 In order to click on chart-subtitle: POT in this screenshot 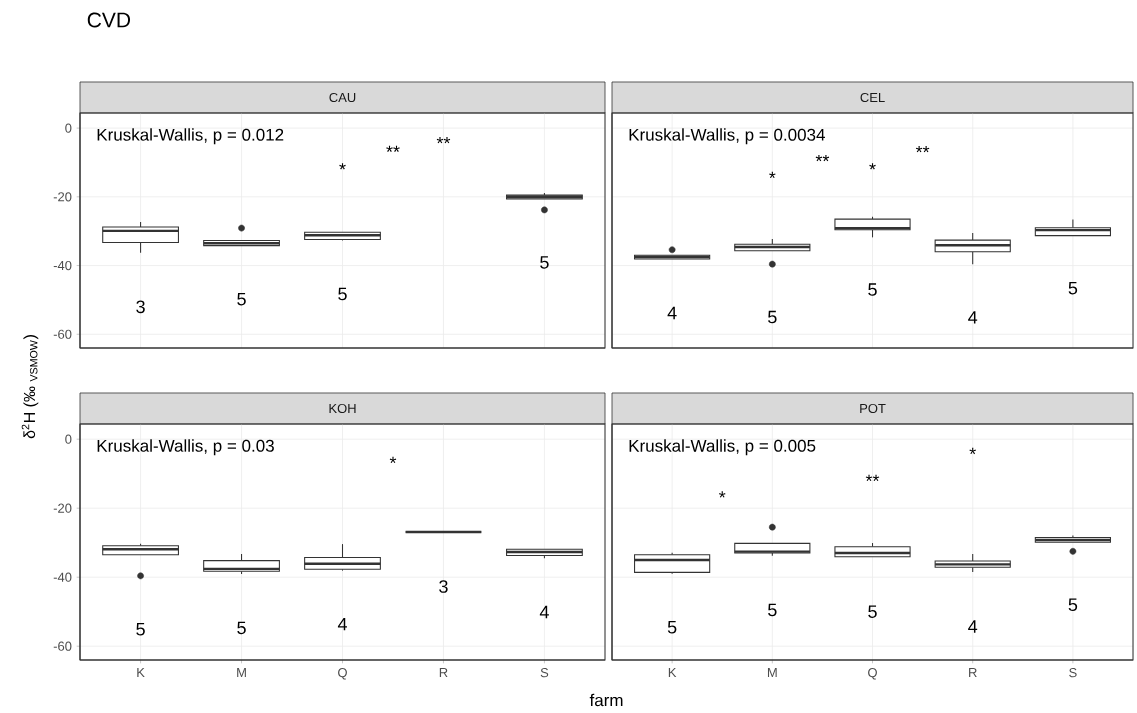, I will do `click(873, 408)`.